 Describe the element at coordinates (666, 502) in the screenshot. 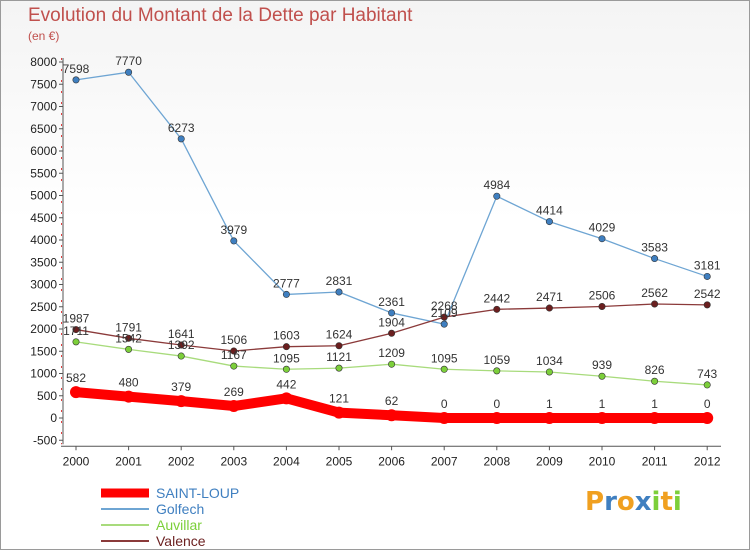

I see `logo-letter: t` at that location.